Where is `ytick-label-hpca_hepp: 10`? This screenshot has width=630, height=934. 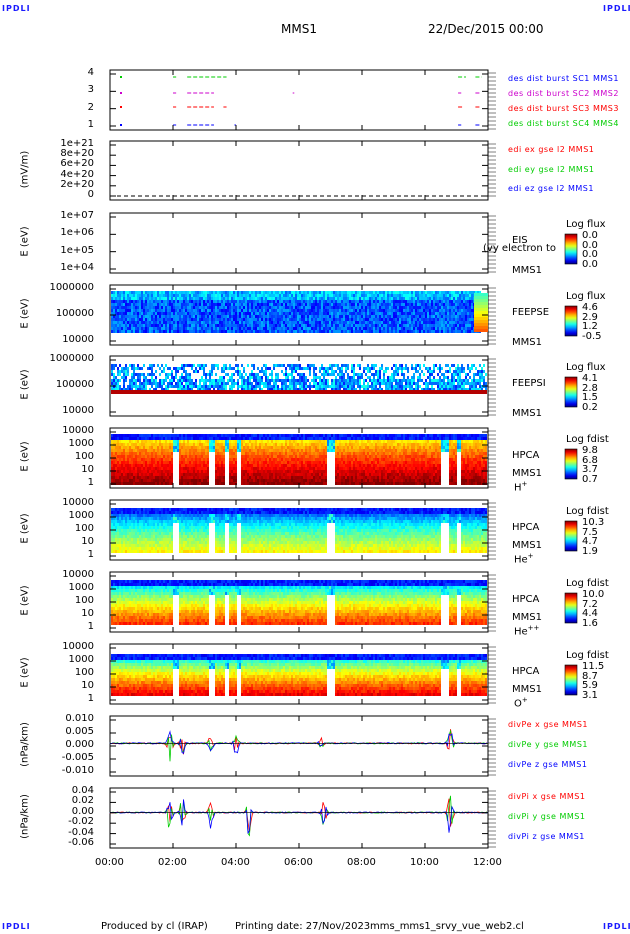
ytick-label-hpca_hepp: 10 is located at coordinates (87, 613).